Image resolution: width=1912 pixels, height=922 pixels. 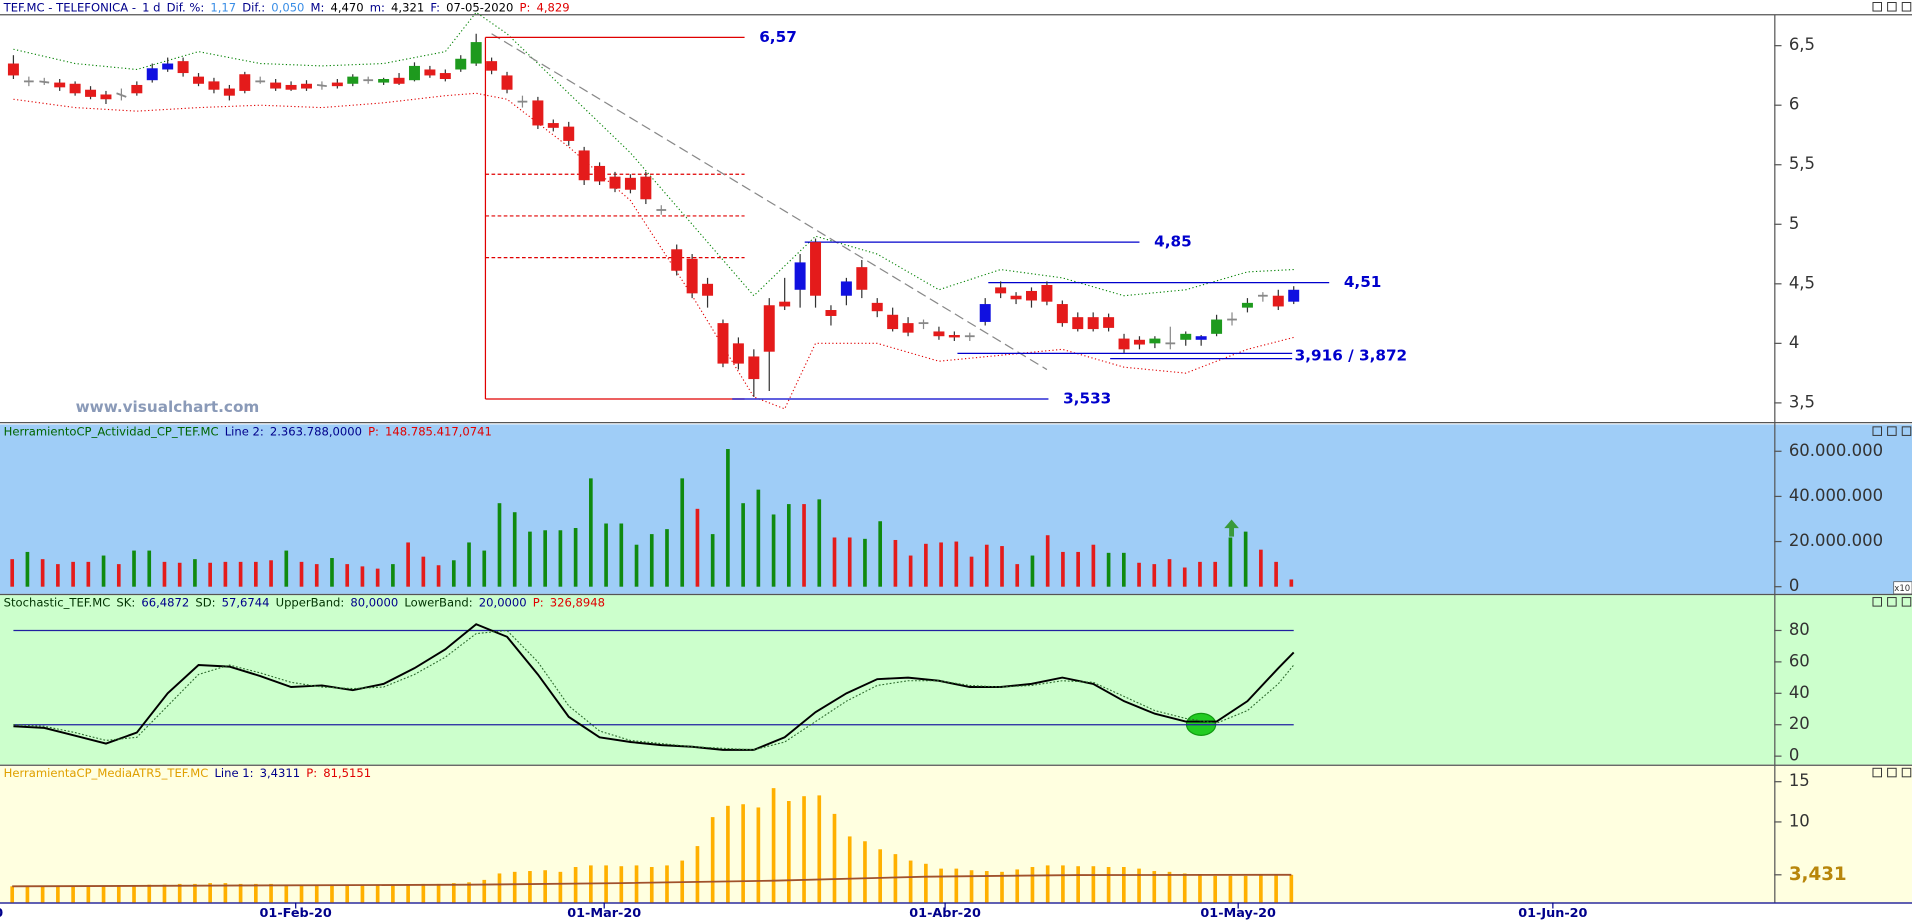 I want to click on header-part: 148.785.417,0741, so click(x=438, y=431).